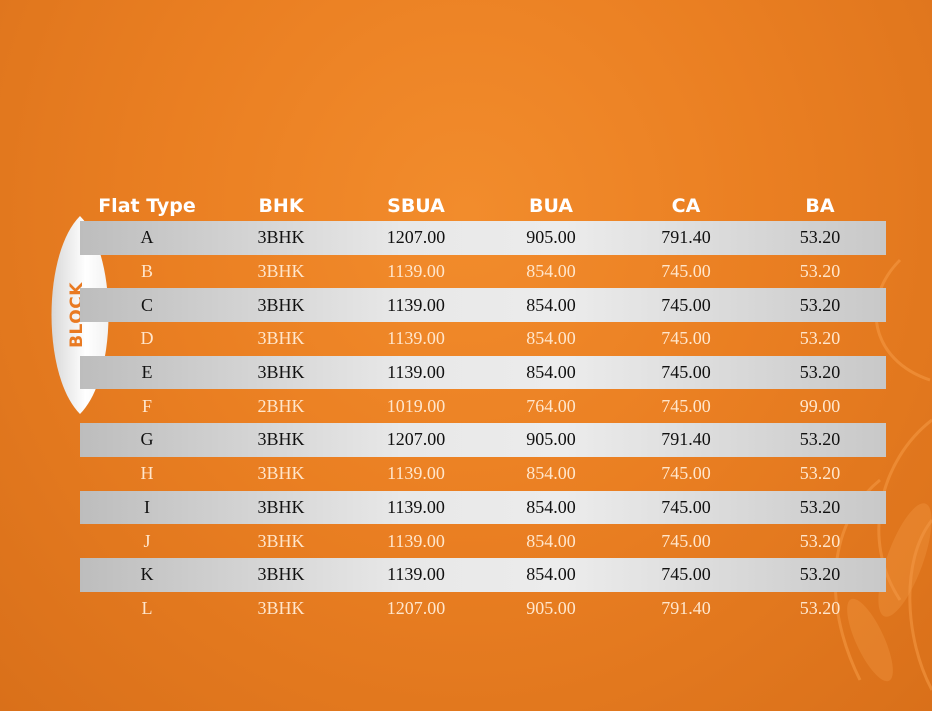  Describe the element at coordinates (820, 206) in the screenshot. I see `header-ba: BA` at that location.